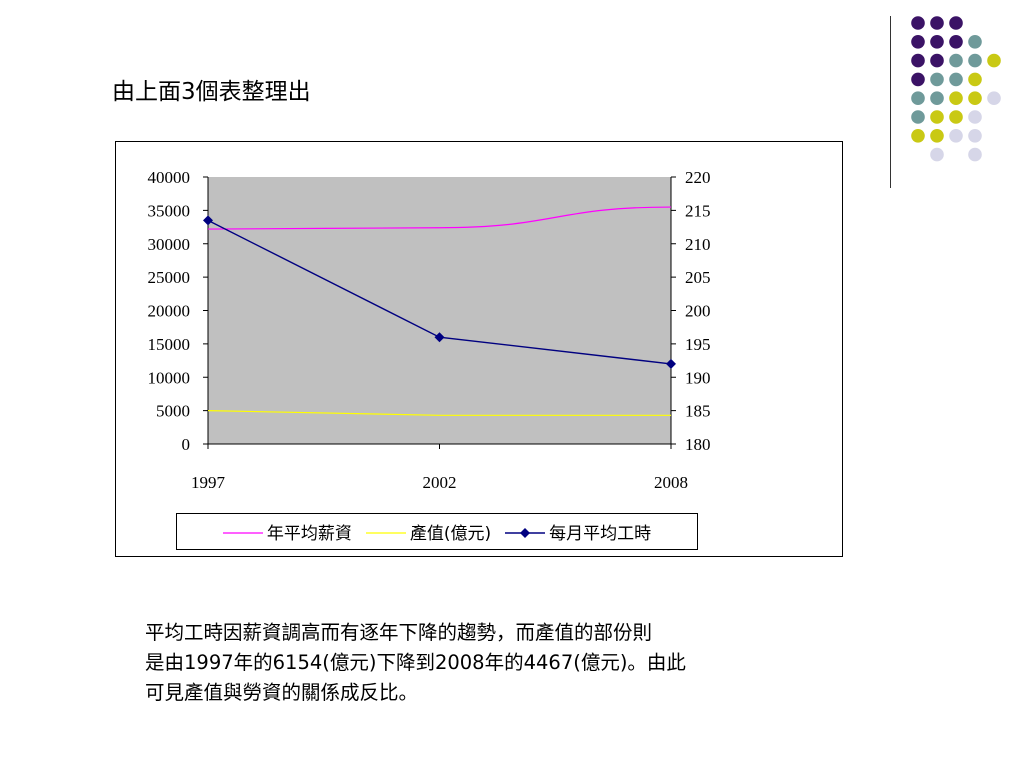 The width and height of the screenshot is (1024, 768). I want to click on legend-item-salary: 年平均薪資, so click(287, 531).